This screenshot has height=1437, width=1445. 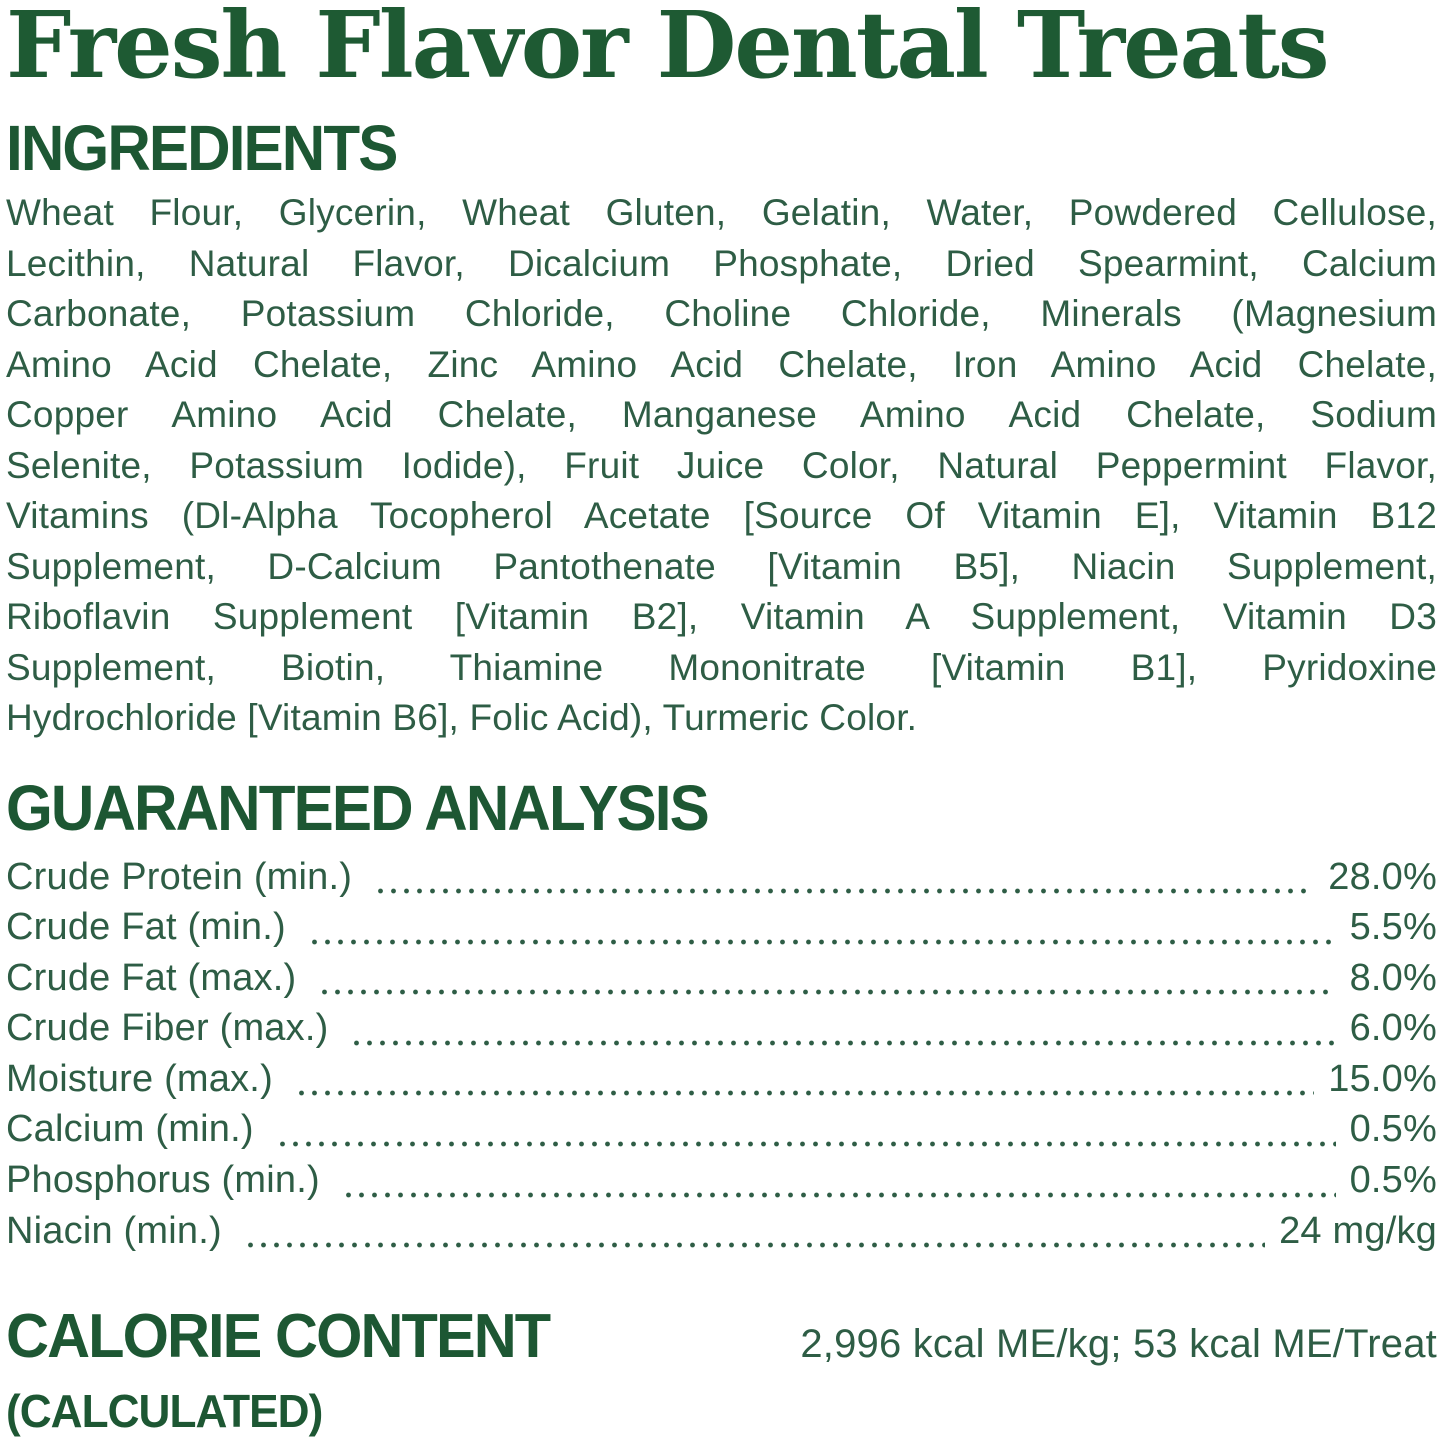 What do you see at coordinates (721, 1032) in the screenshot?
I see `analysis-row: Crude Fiber (max.) 6.0%` at bounding box center [721, 1032].